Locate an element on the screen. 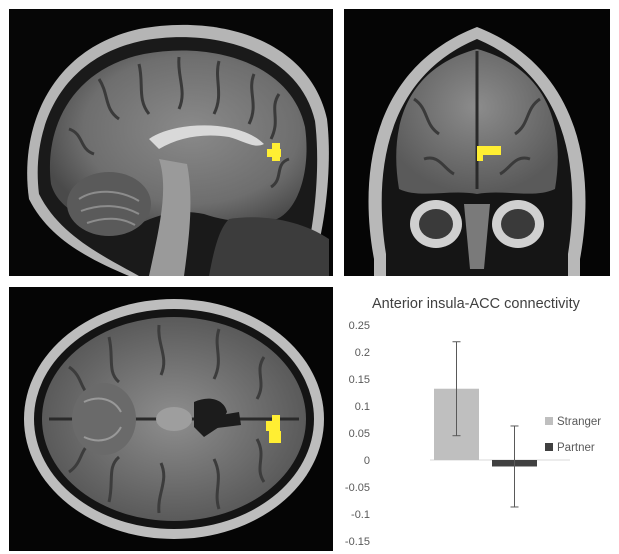 The image size is (619, 554). y-axis-ticks: 0.25 0.2 0.15 0.1 0.05 0 -0.05 -0.1 -0.15 is located at coordinates (357, 434).